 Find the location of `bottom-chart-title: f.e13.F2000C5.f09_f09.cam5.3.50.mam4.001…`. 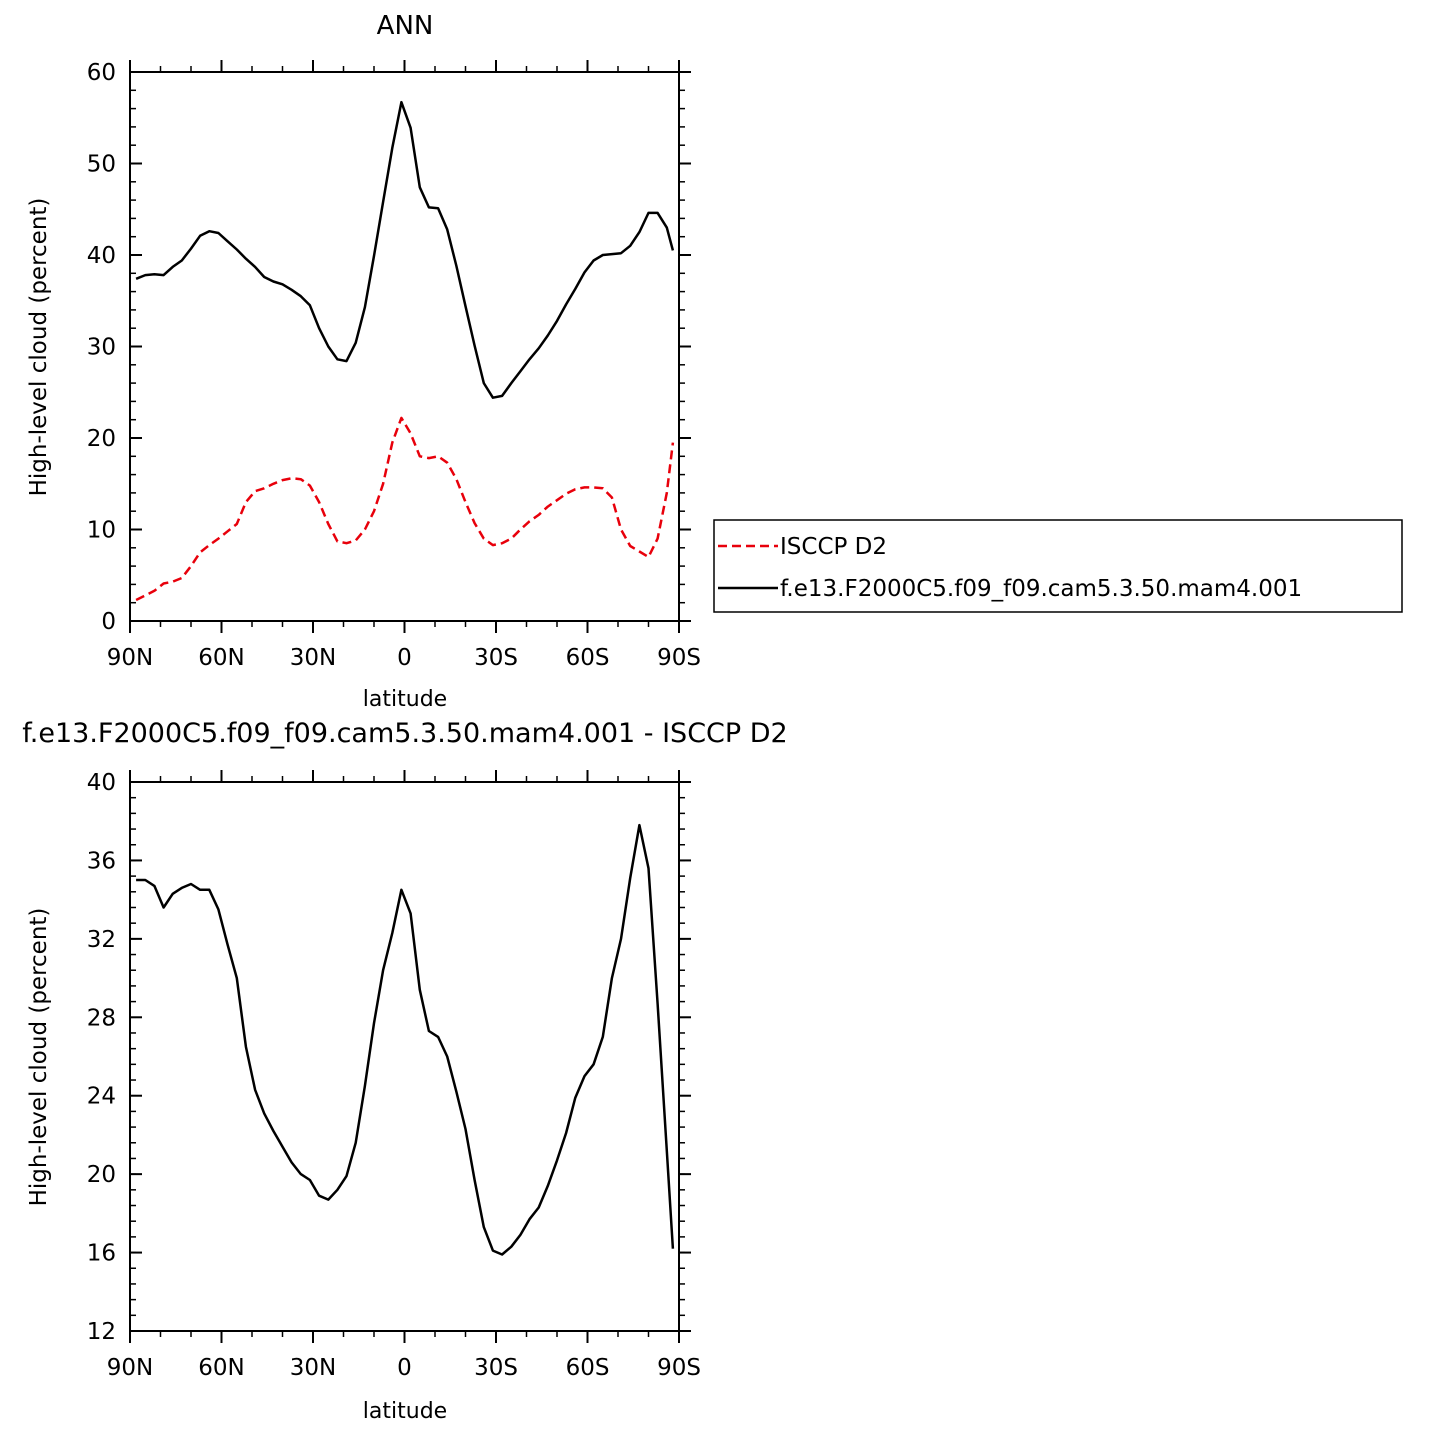

bottom-chart-title: f.e13.F2000C5.f09_f09.cam5.3.50.mam4.001… is located at coordinates (404, 733).